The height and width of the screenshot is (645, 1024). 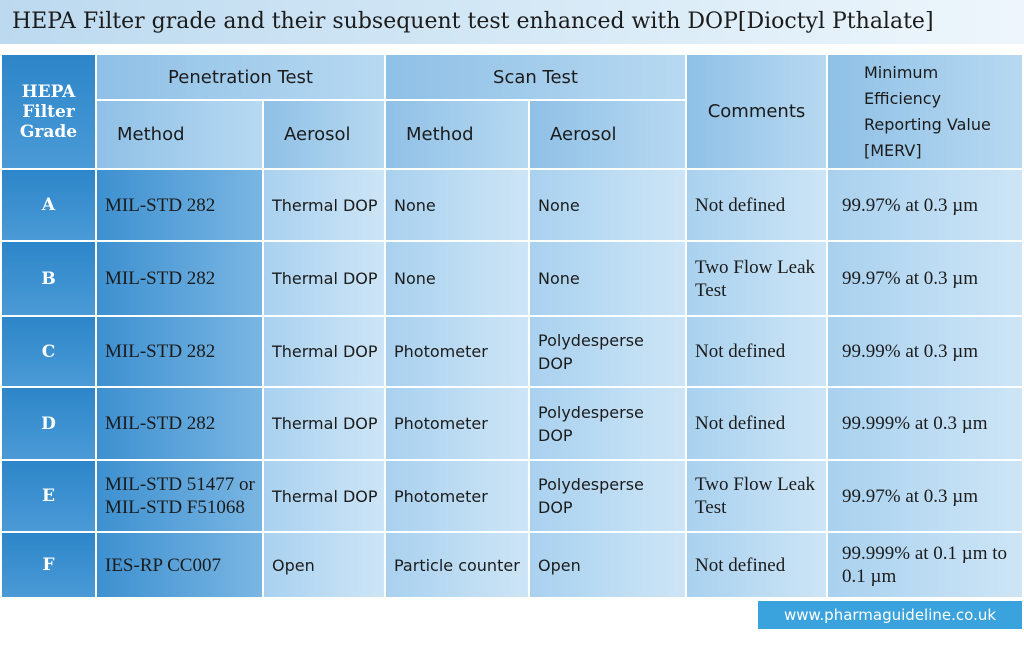 I want to click on grade-cell: B, so click(x=48, y=278).